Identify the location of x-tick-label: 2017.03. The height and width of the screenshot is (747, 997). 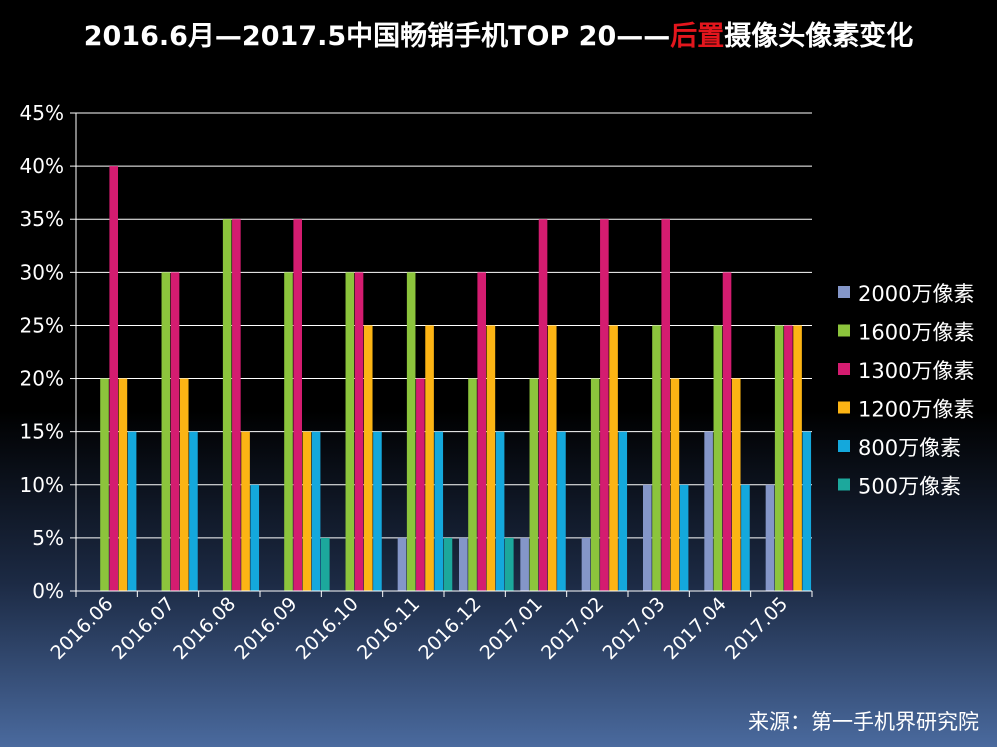
(633, 628).